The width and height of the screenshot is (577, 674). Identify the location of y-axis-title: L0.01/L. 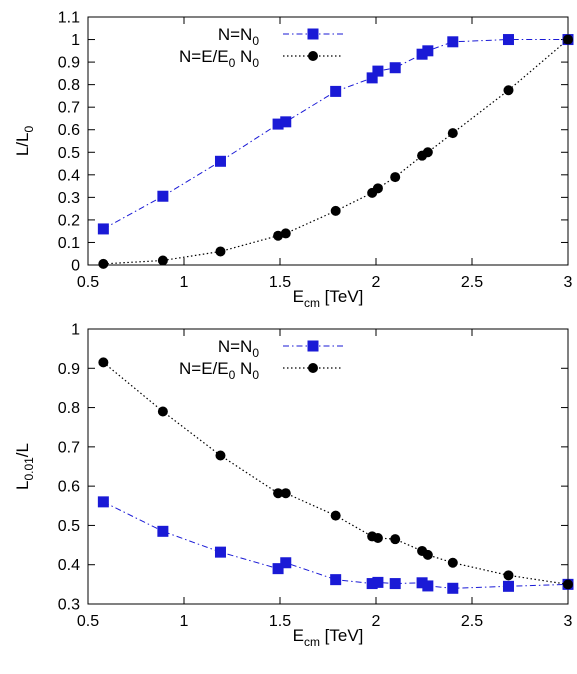
(24, 466).